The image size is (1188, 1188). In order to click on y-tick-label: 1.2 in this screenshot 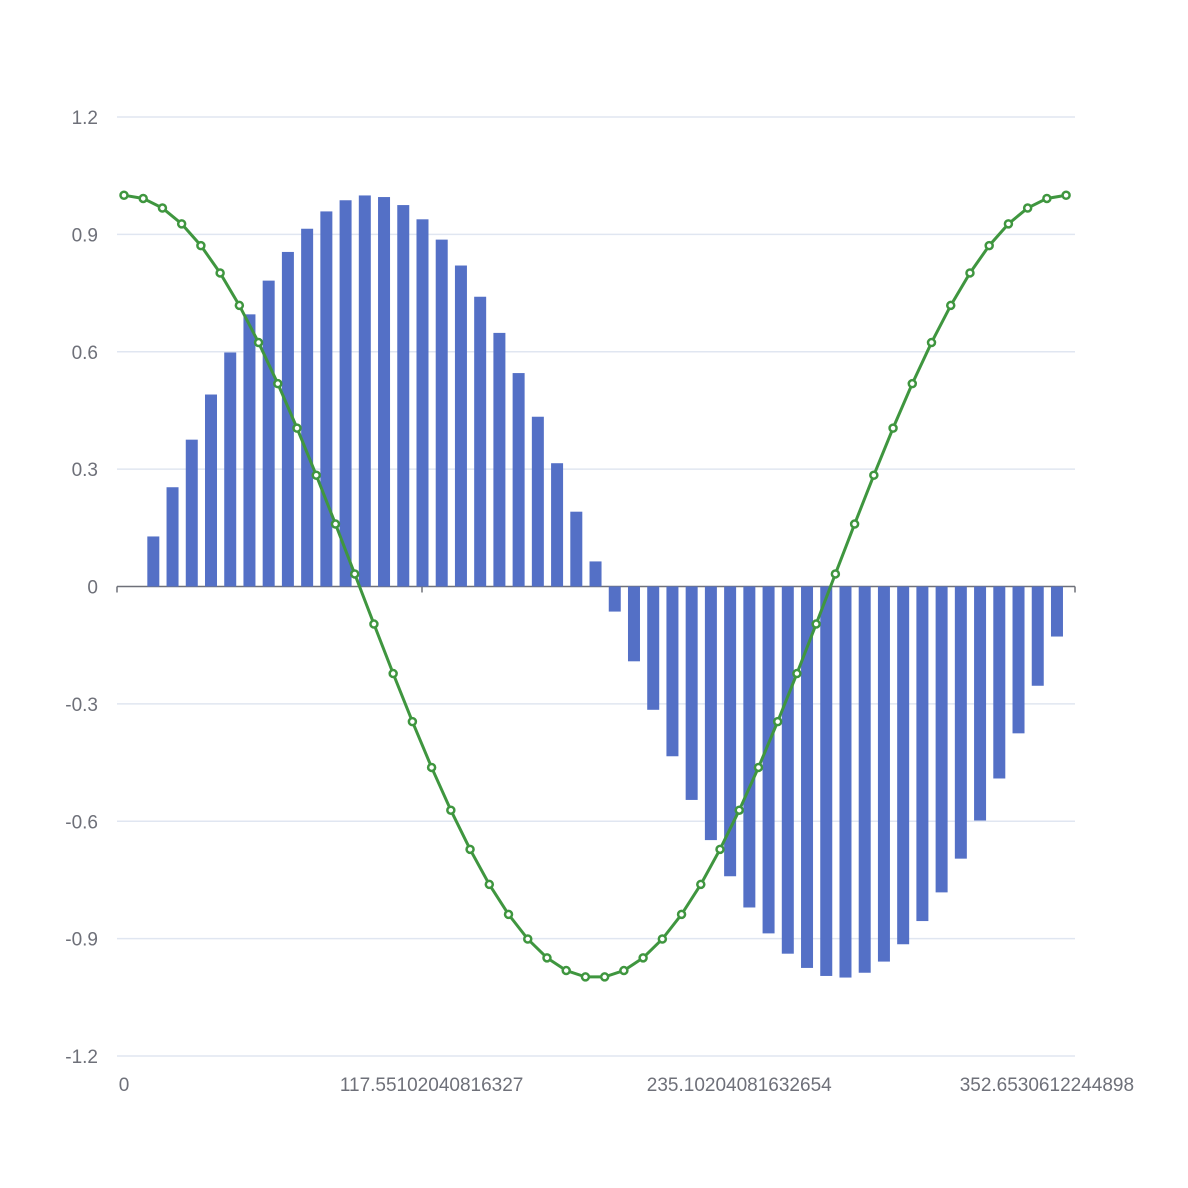, I will do `click(85, 118)`.